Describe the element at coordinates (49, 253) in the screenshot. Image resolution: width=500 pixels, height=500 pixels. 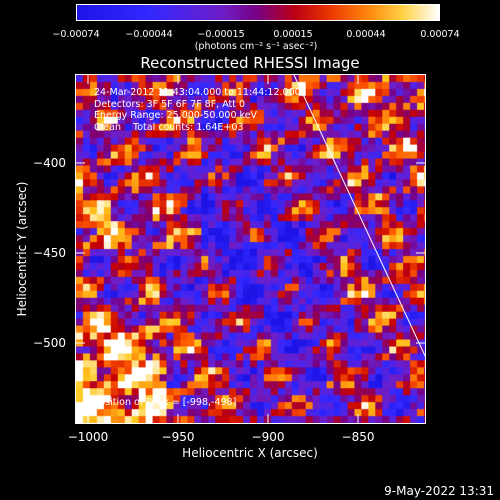
I see `y-tick-label: −450` at that location.